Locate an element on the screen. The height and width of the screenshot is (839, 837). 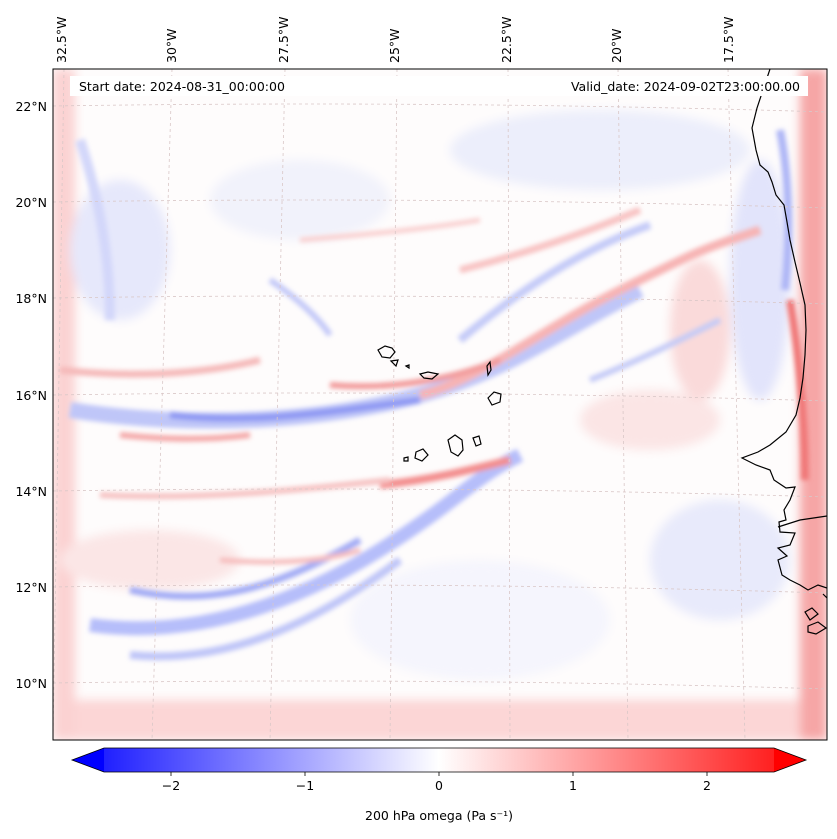
colorbar-tick-2: 2 is located at coordinates (707, 785).